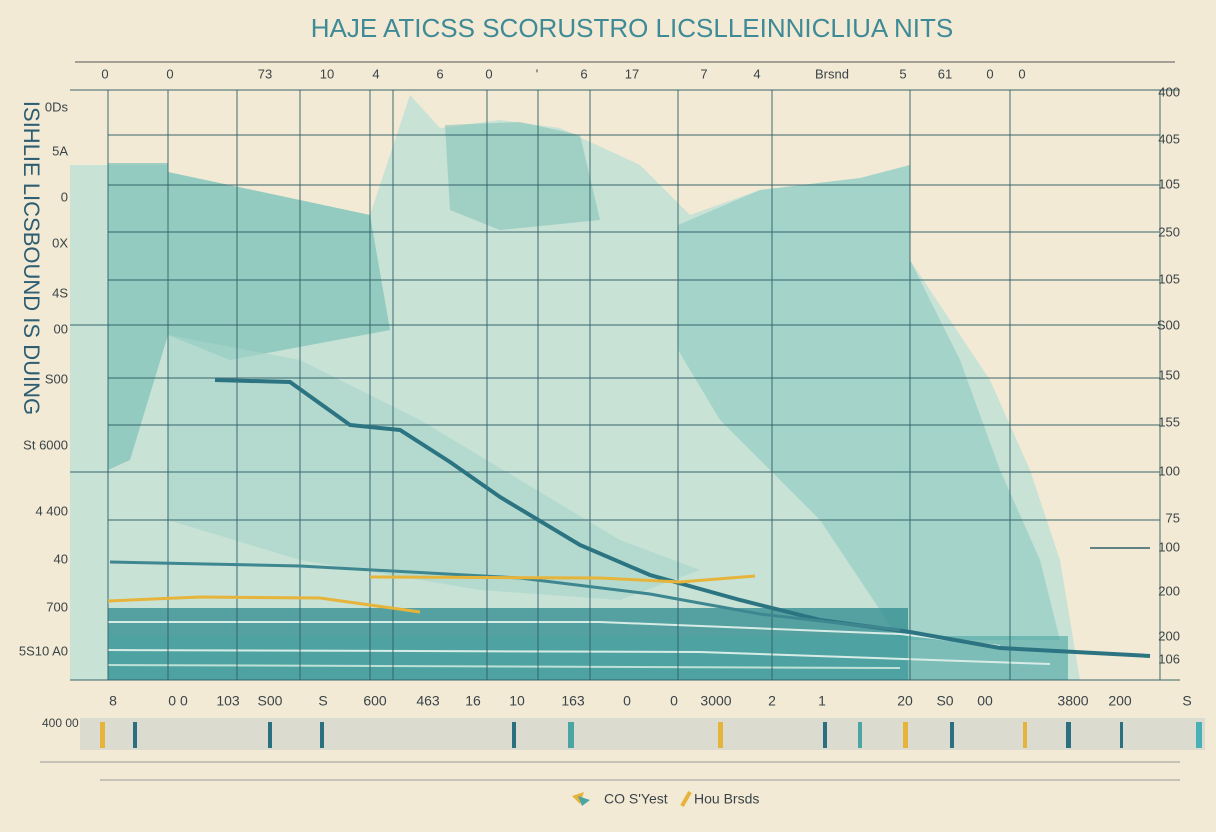 The width and height of the screenshot is (1216, 832). Describe the element at coordinates (1169, 658) in the screenshot. I see `right-tick-label: 106` at that location.